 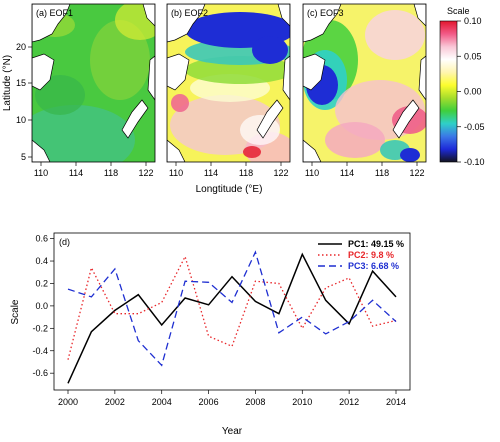 What do you see at coordinates (473, 92) in the screenshot?
I see `colorbar-tick-label: 0.00` at bounding box center [473, 92].